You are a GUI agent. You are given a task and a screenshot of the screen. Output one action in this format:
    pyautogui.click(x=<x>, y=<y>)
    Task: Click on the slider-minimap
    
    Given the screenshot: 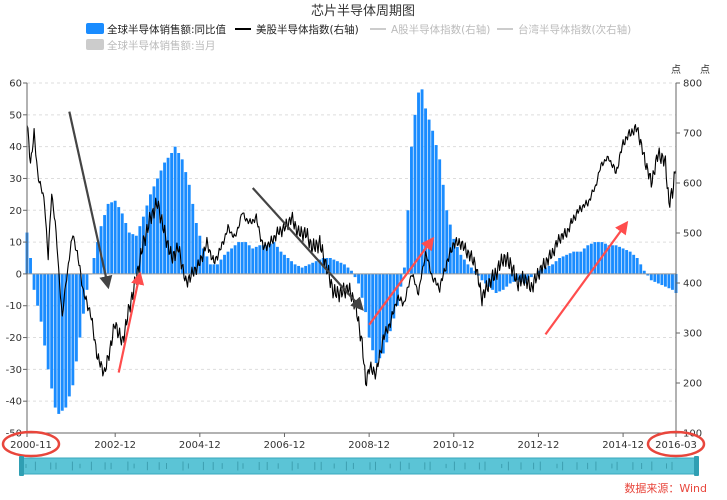 What is the action you would take?
    pyautogui.click(x=349, y=466)
    